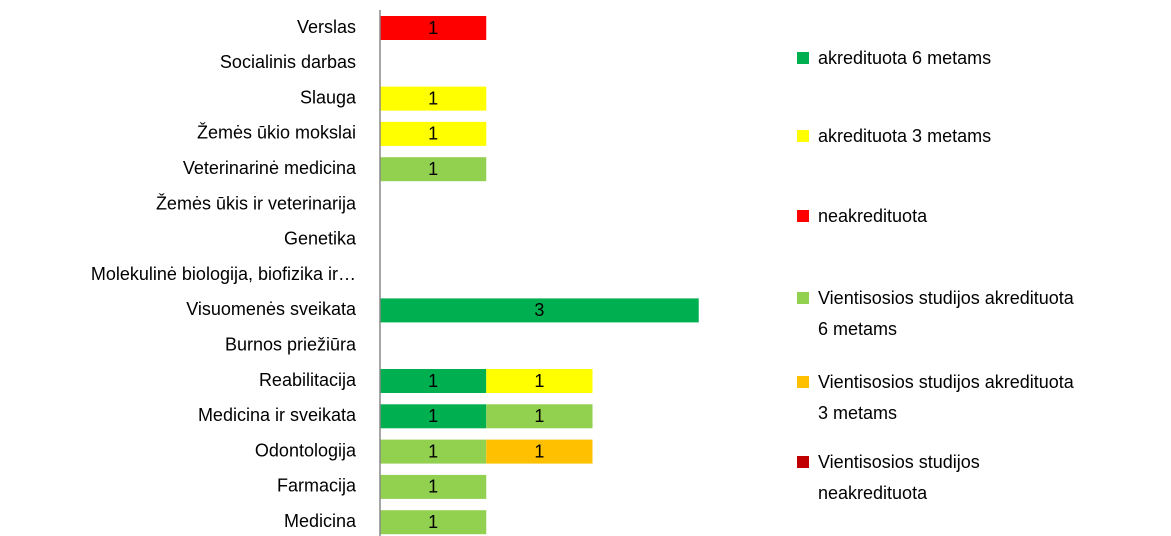 This screenshot has width=1171, height=536. I want to click on legend-item: neakredituota, so click(939, 216).